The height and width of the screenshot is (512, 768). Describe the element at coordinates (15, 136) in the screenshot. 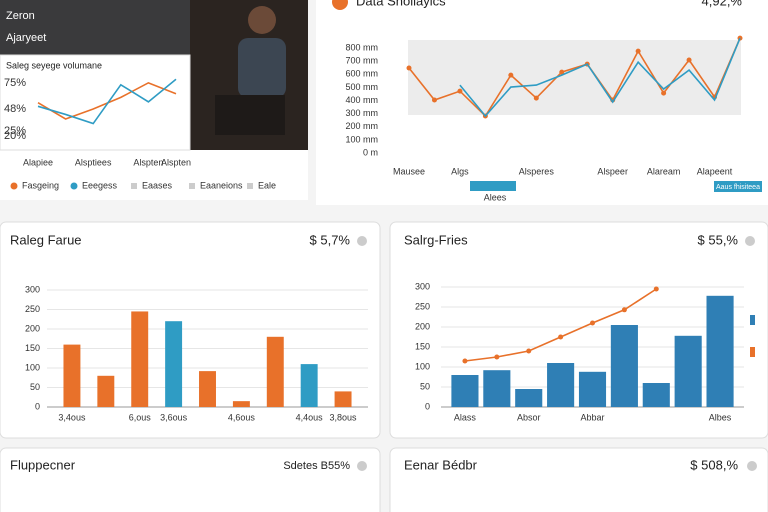

I see `y-tick-label: 20%` at that location.